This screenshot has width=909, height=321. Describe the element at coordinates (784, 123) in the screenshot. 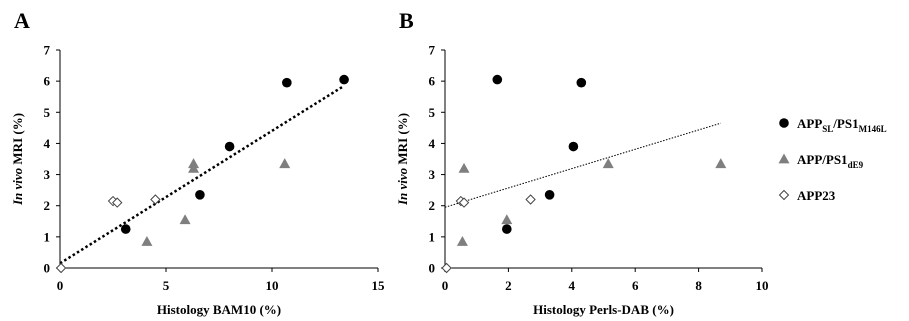

I see `legend-marker-circle` at that location.